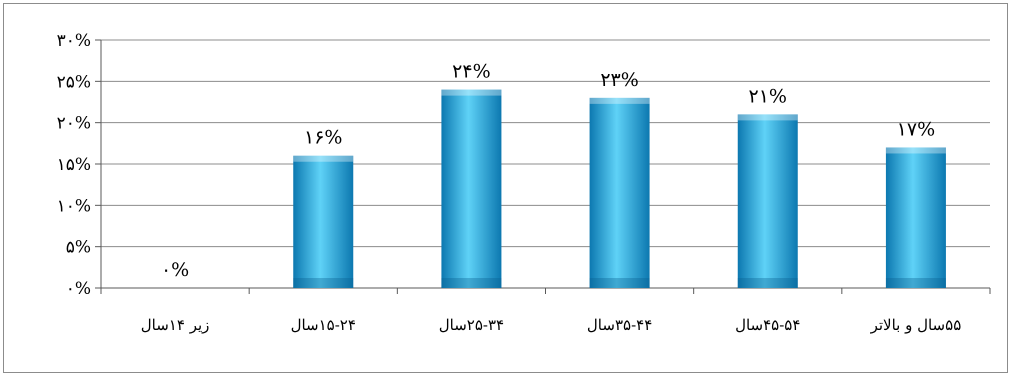 The width and height of the screenshot is (1012, 377). Describe the element at coordinates (78, 248) in the screenshot. I see `y-tick-label: ۵%` at that location.